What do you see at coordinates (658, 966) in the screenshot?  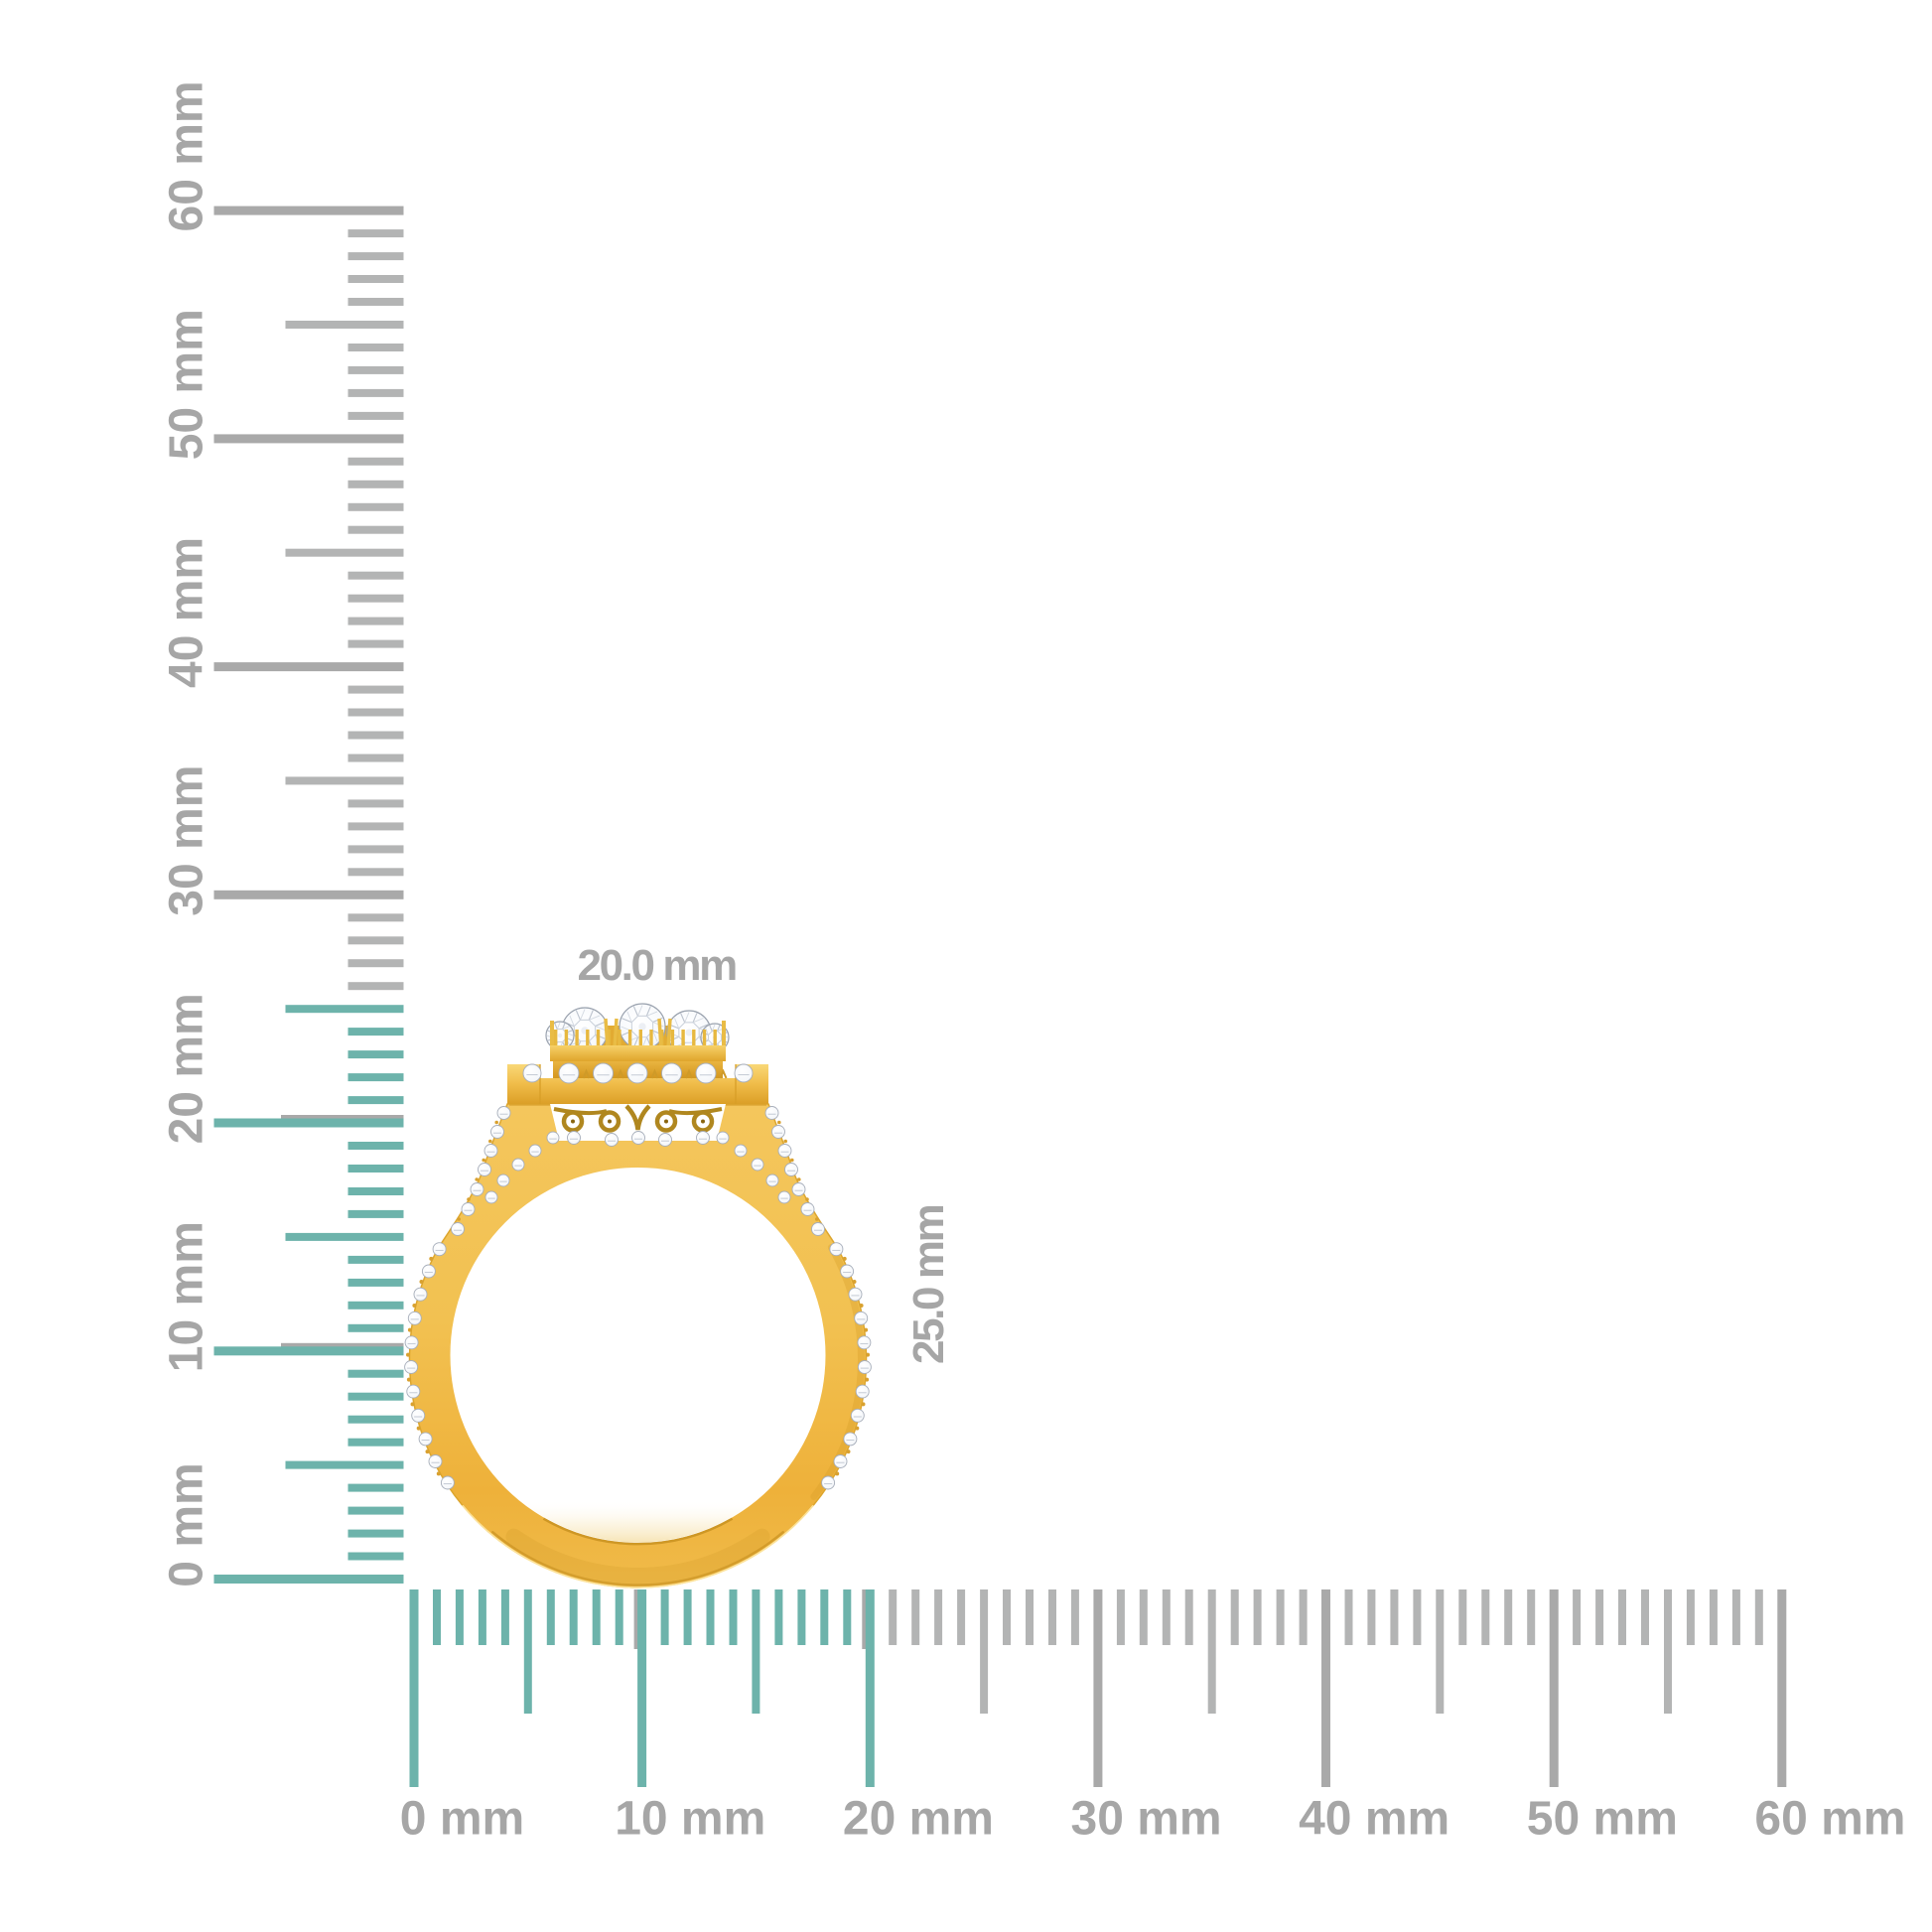 I see `svg-text: 20.0 mm` at bounding box center [658, 966].